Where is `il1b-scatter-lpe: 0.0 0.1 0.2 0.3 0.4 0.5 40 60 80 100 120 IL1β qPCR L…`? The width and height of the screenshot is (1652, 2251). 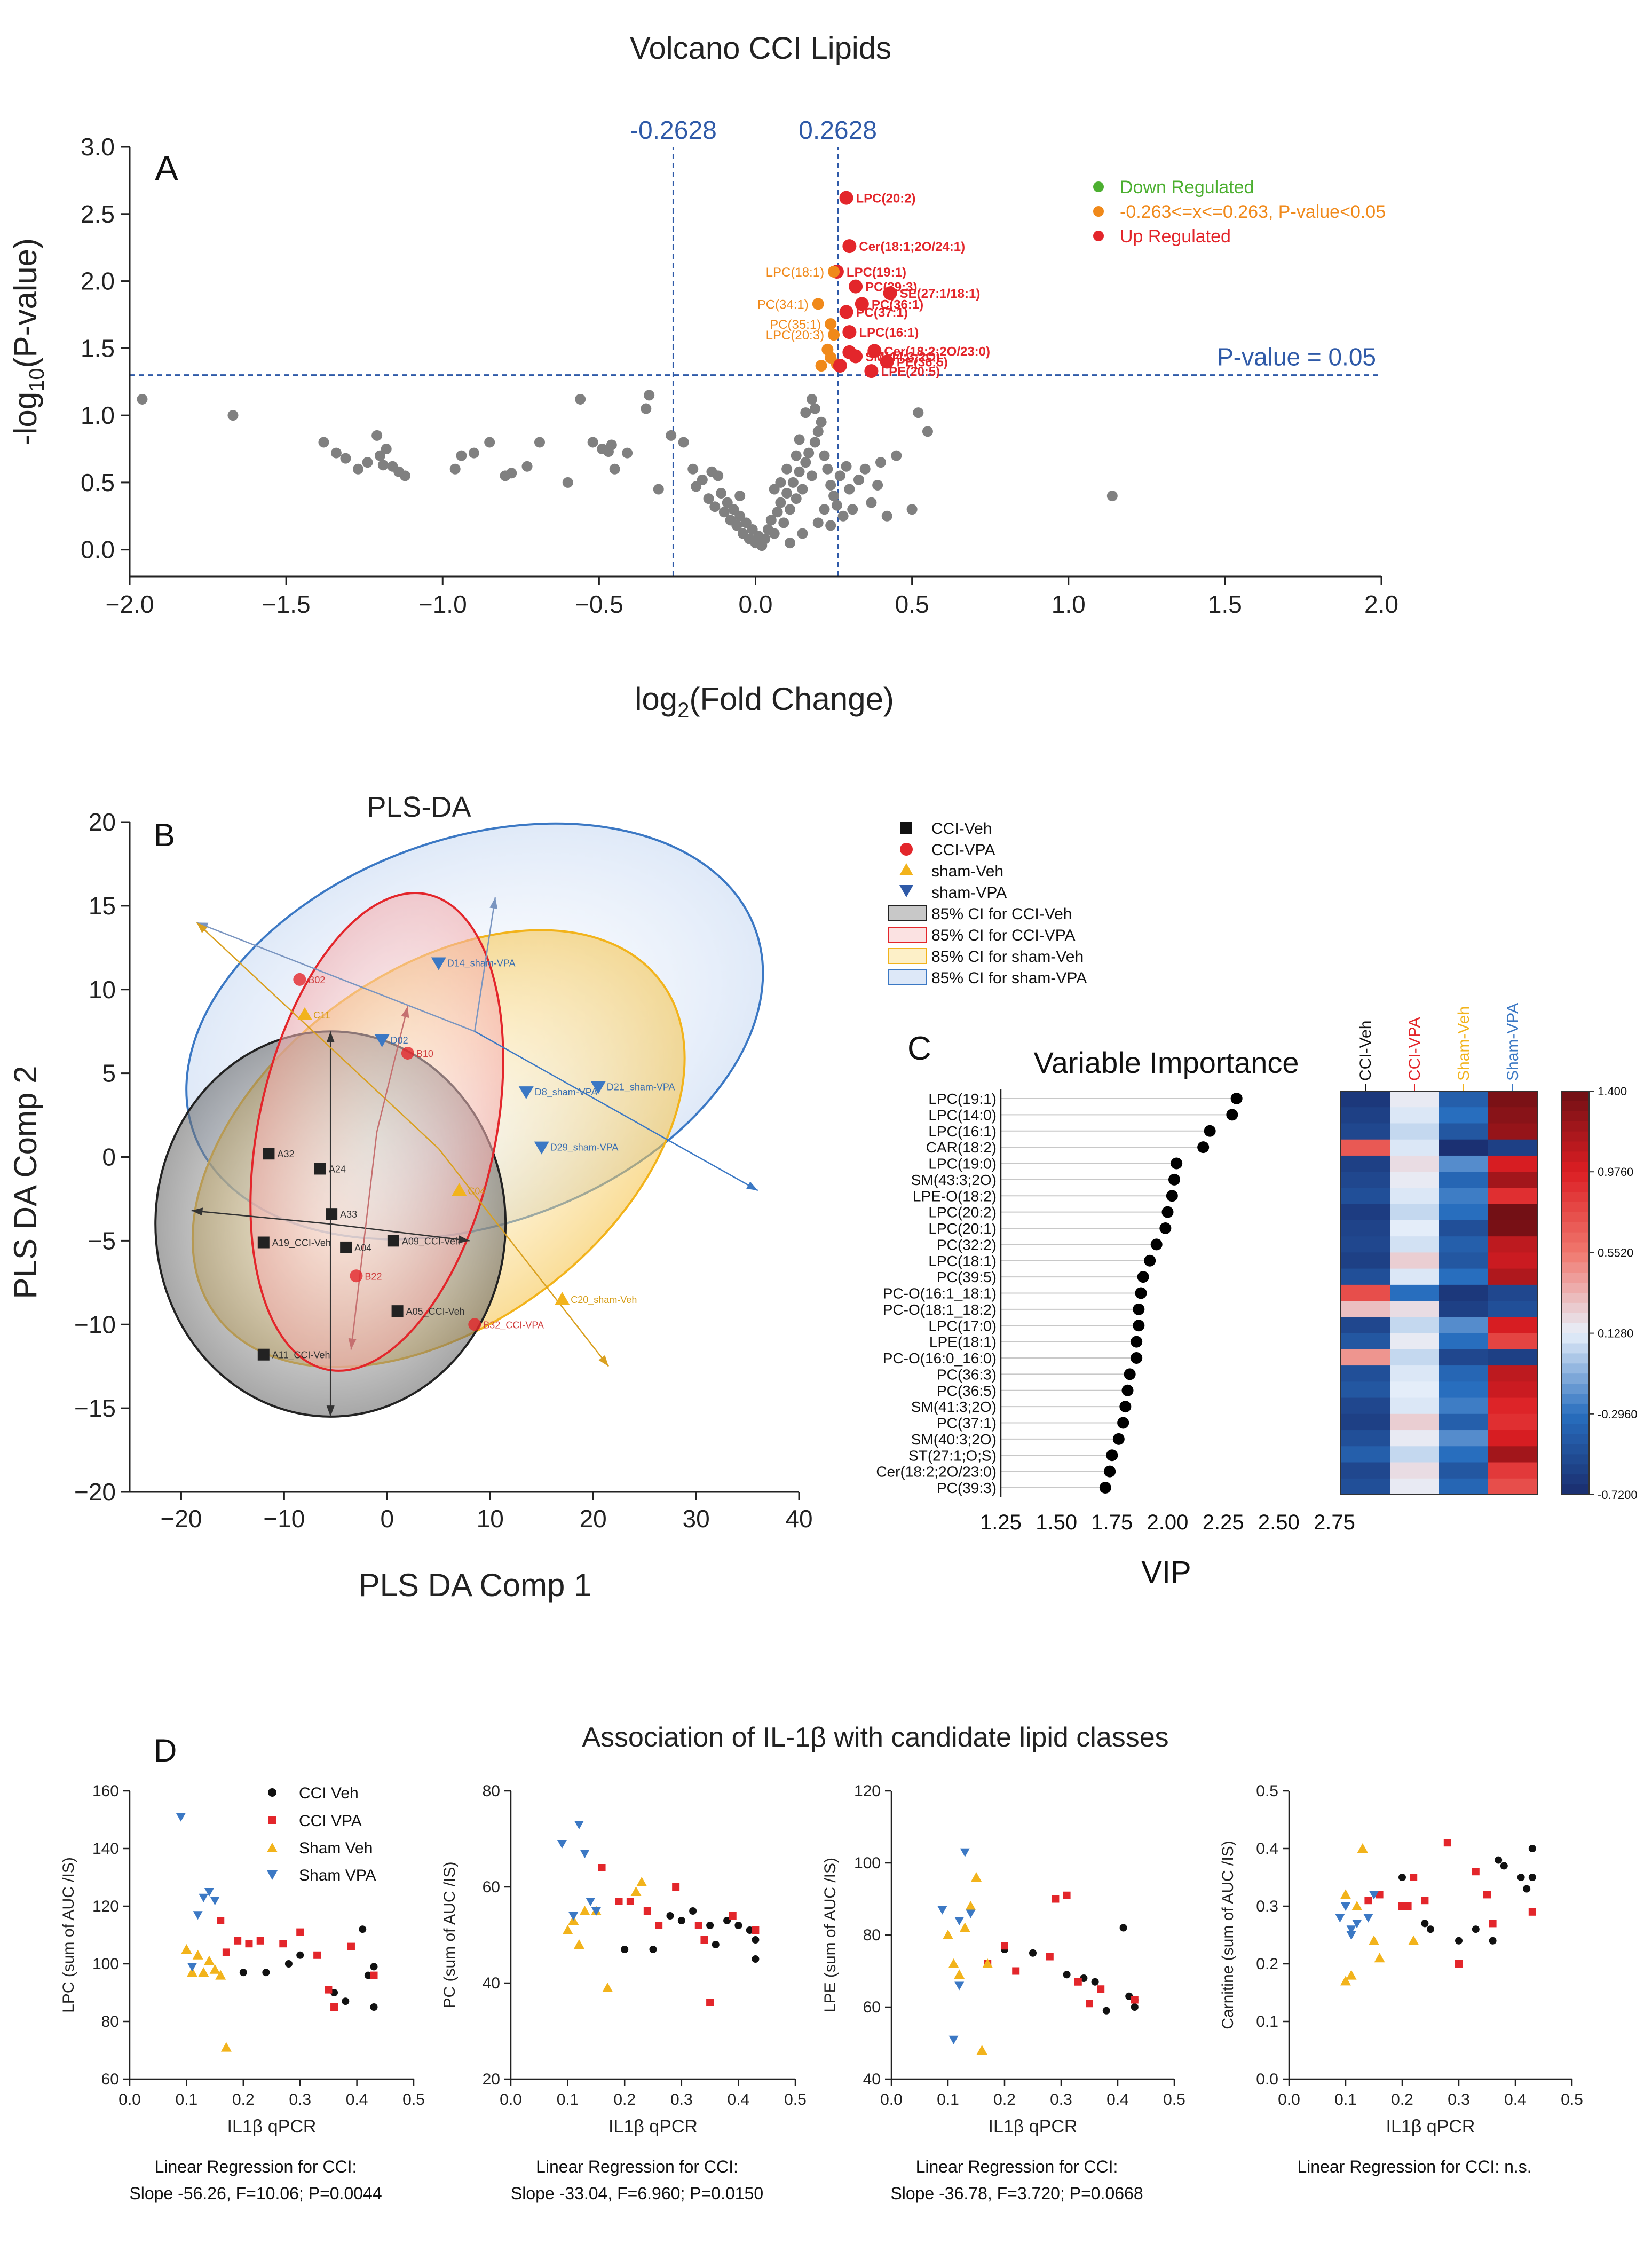
il1b-scatter-lpe: 0.0 0.1 0.2 0.3 0.4 0.5 40 60 80 100 120 IL1β qPCR L… is located at coordinates (1003, 1992).